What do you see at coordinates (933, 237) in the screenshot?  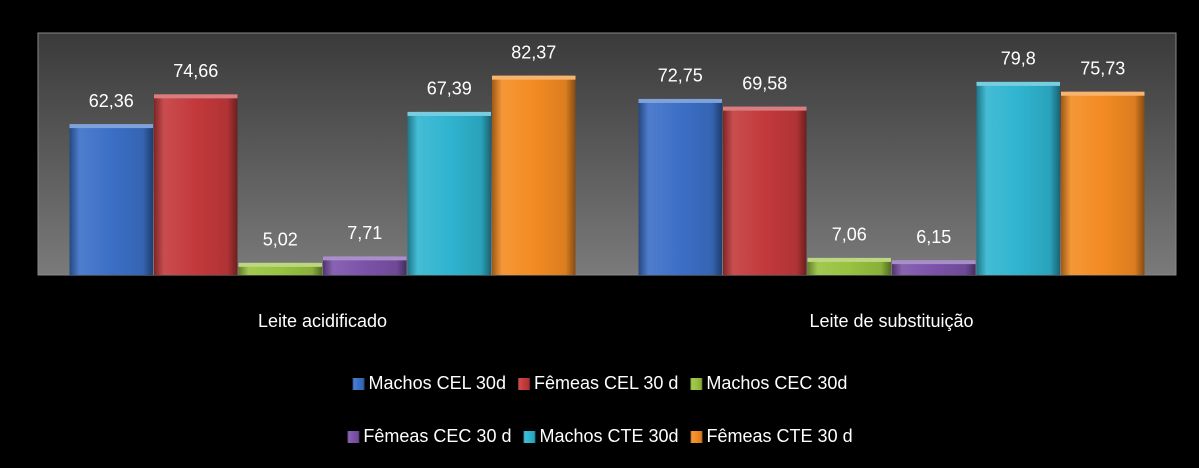 I see `data-label: 6,15` at bounding box center [933, 237].